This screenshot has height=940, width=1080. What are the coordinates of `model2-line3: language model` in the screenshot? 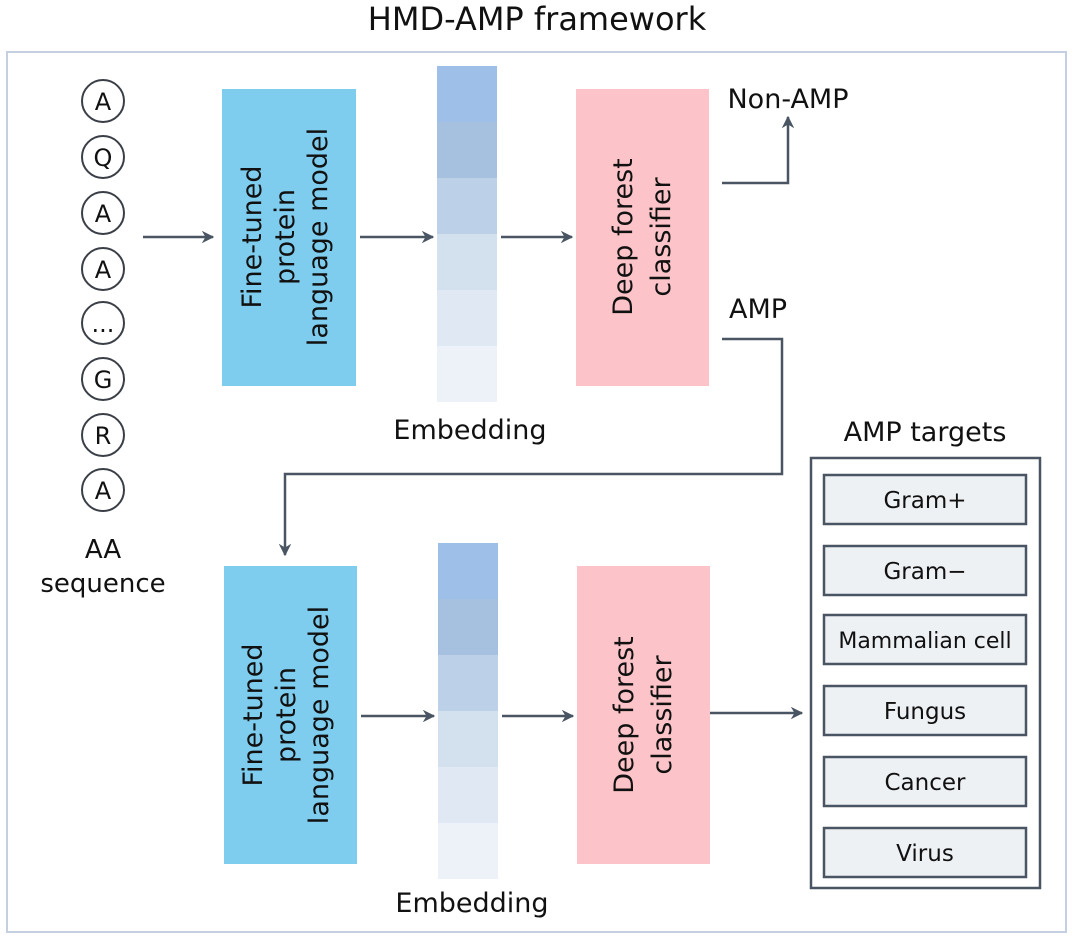 It's located at (319, 715).